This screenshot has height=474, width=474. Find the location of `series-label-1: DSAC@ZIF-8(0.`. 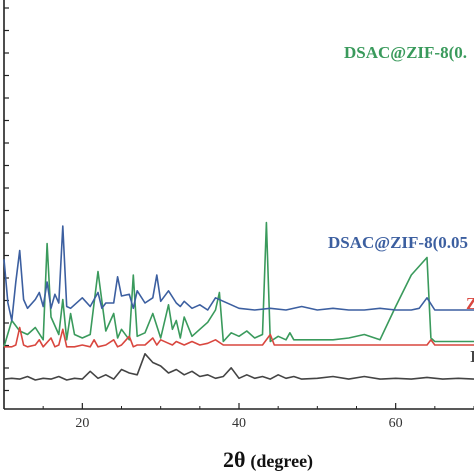

series-label-1: DSAC@ZIF-8(0. is located at coordinates (405, 52).